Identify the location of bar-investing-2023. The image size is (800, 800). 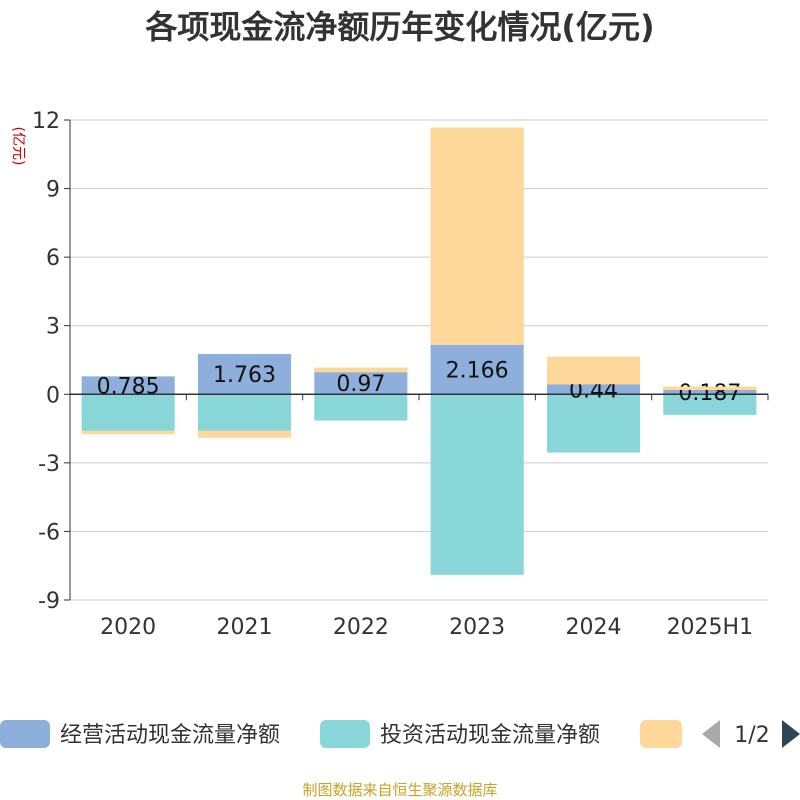
(477, 484).